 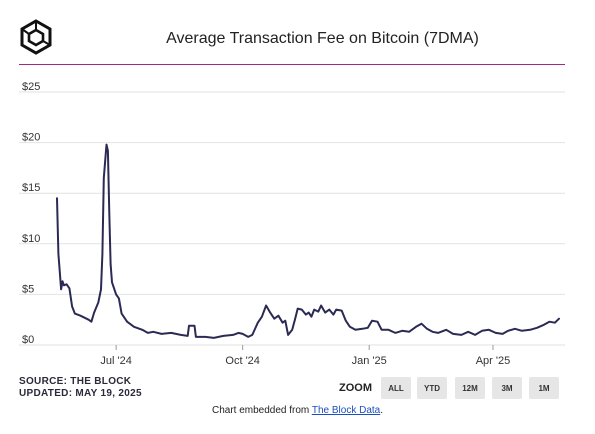 I want to click on the-block-data-link: The Block Data, so click(x=346, y=410).